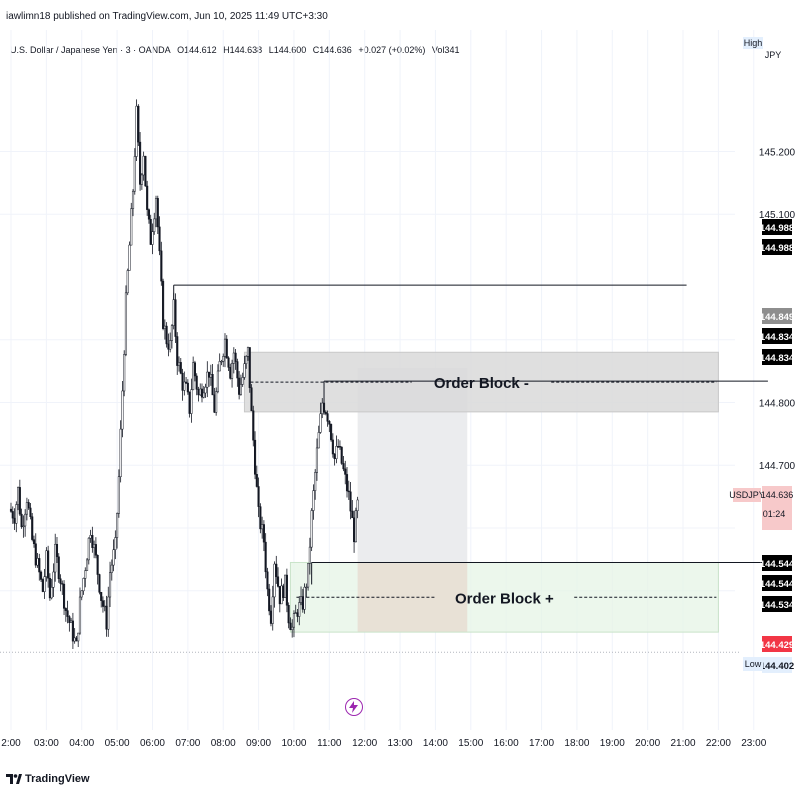 The width and height of the screenshot is (800, 800). I want to click on x-tick-label: 2:00, so click(11, 743).